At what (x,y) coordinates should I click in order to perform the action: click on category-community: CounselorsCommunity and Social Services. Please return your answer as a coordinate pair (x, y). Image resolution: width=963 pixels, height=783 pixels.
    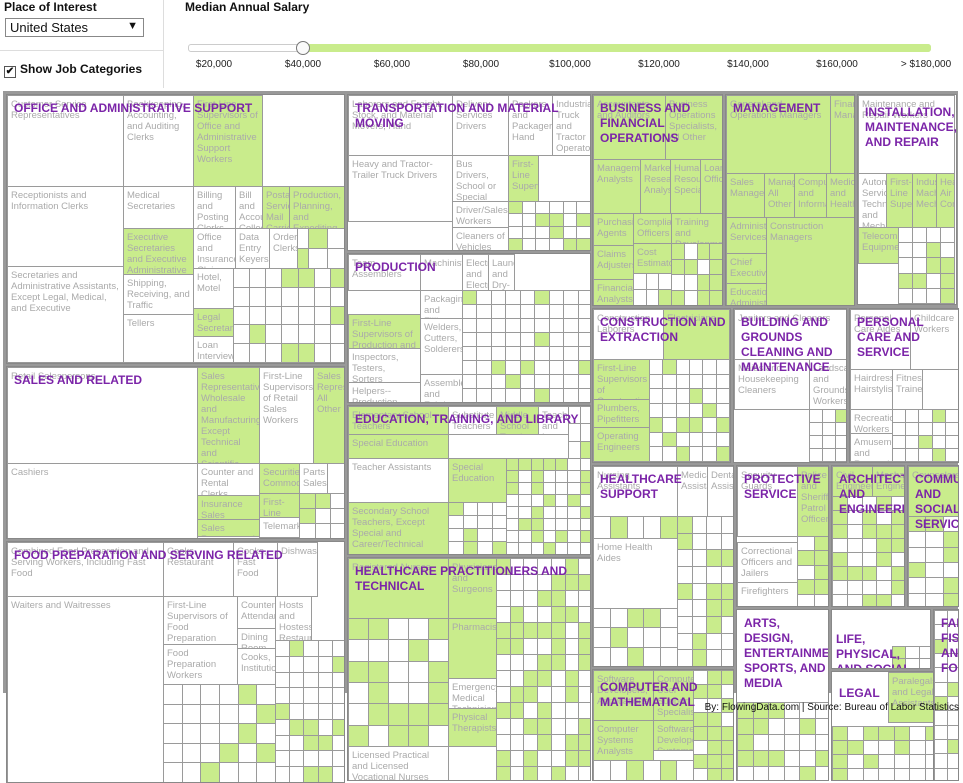
    Looking at the image, I should click on (933, 536).